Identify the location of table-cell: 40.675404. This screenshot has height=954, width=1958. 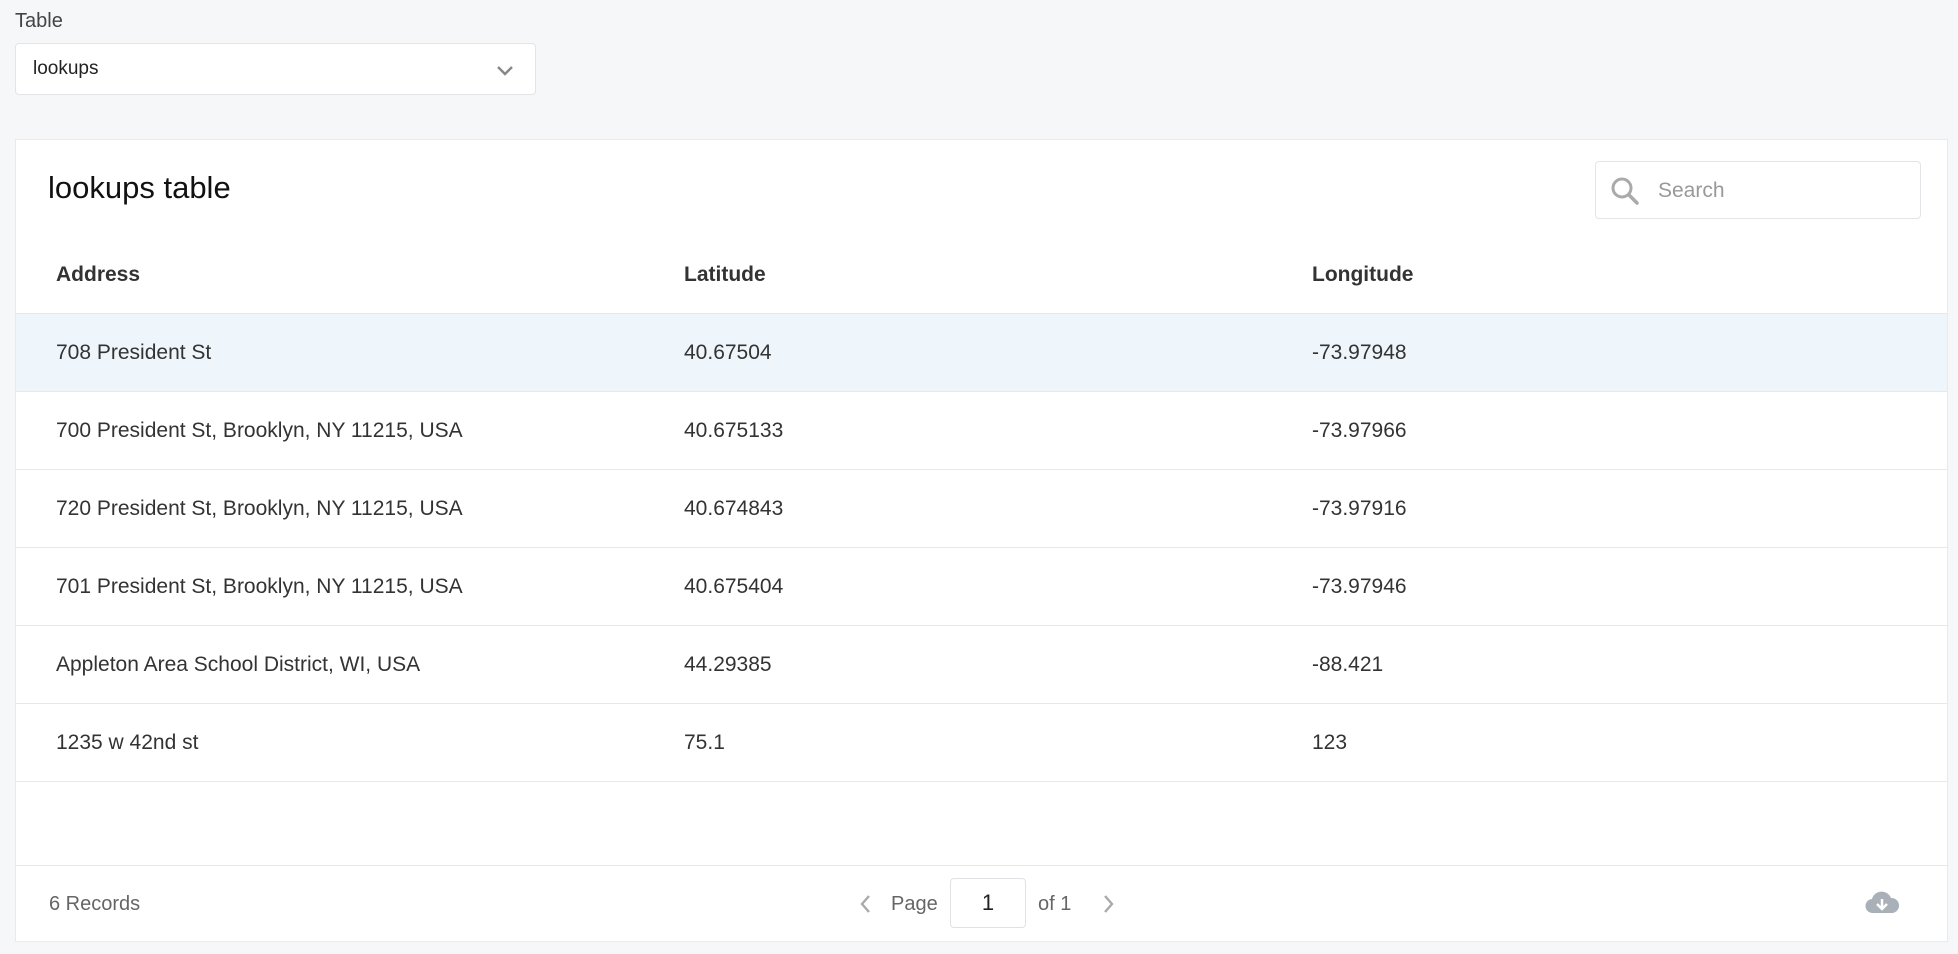
(734, 586).